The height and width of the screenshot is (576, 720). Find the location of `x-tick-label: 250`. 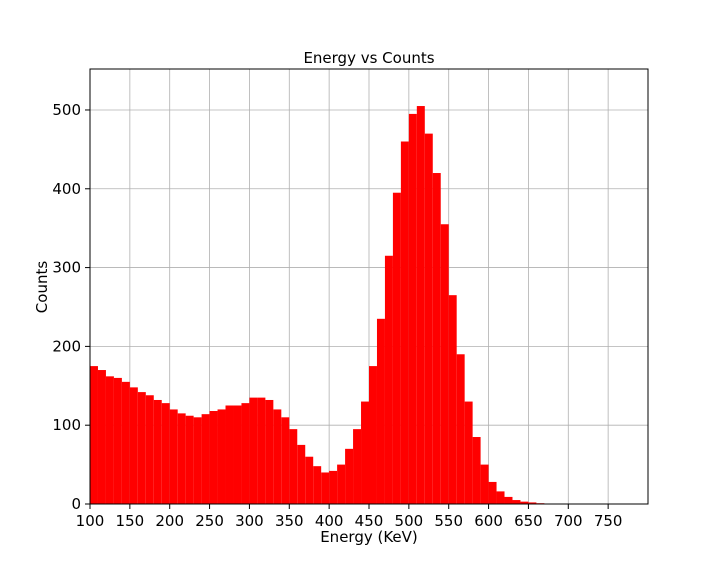

x-tick-label: 250 is located at coordinates (209, 521).